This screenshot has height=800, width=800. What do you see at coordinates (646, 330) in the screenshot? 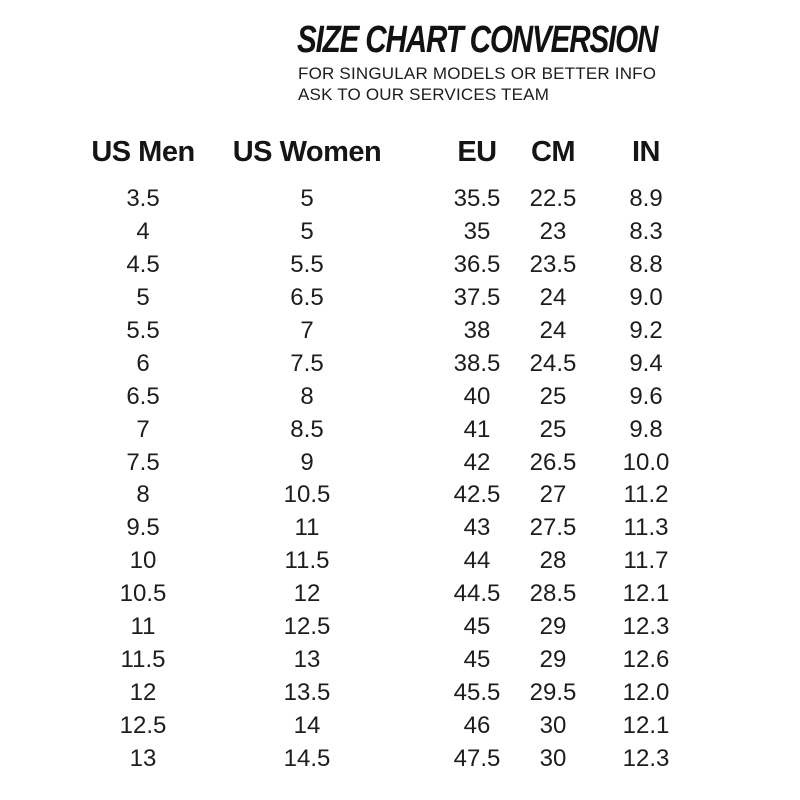
I see `table-cell: 9.2` at bounding box center [646, 330].